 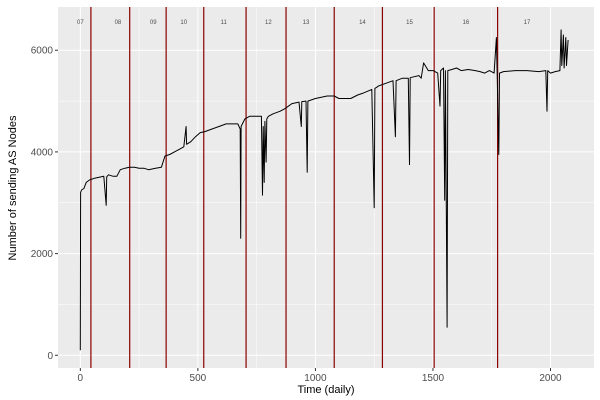 I want to click on period-label: 13, so click(x=306, y=23).